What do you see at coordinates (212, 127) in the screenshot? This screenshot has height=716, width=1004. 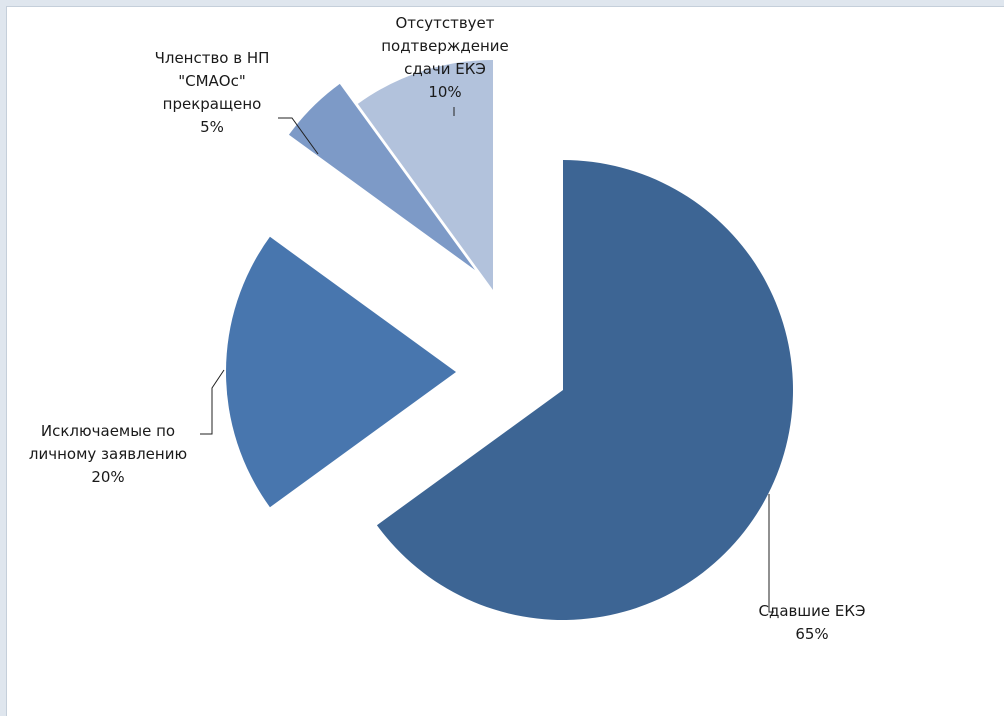 I see `slice-percent: 5%` at bounding box center [212, 127].